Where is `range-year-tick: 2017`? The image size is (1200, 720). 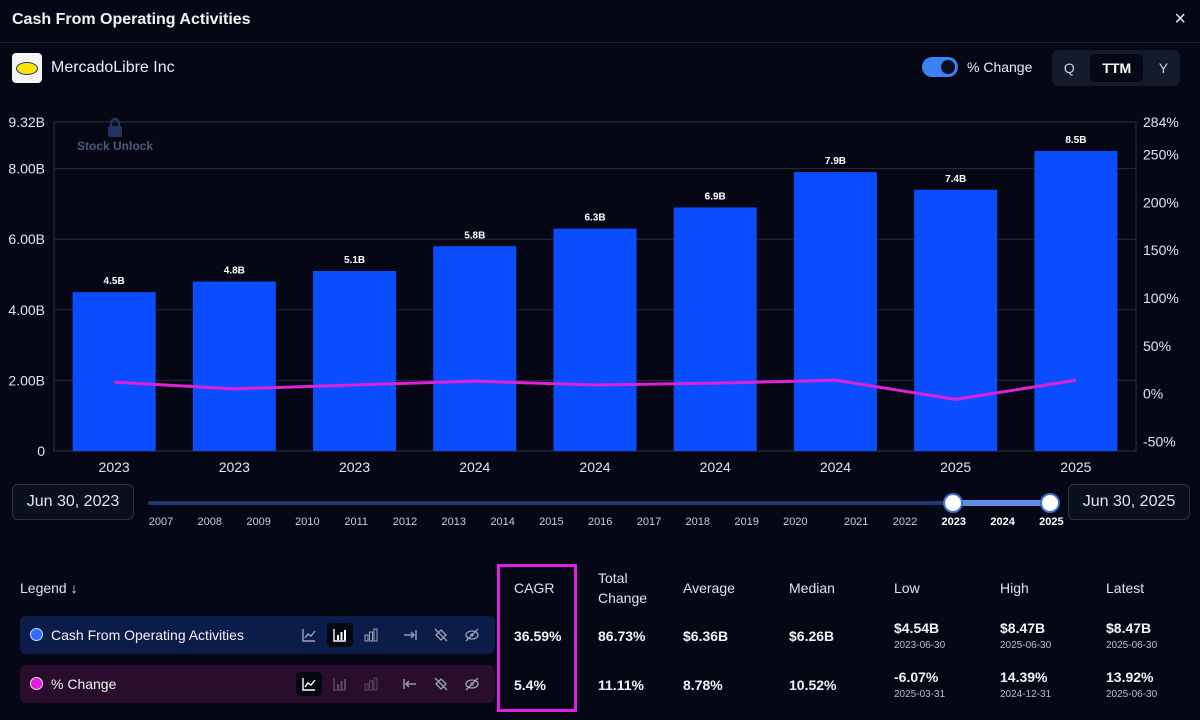
range-year-tick: 2017 is located at coordinates (649, 522).